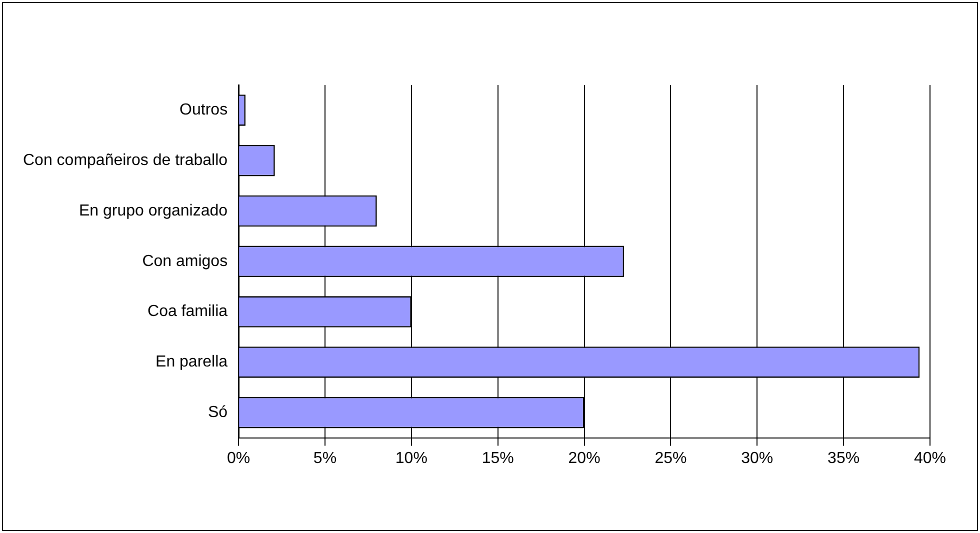 This screenshot has height=533, width=980. I want to click on x-tick-label: 0%, so click(238, 458).